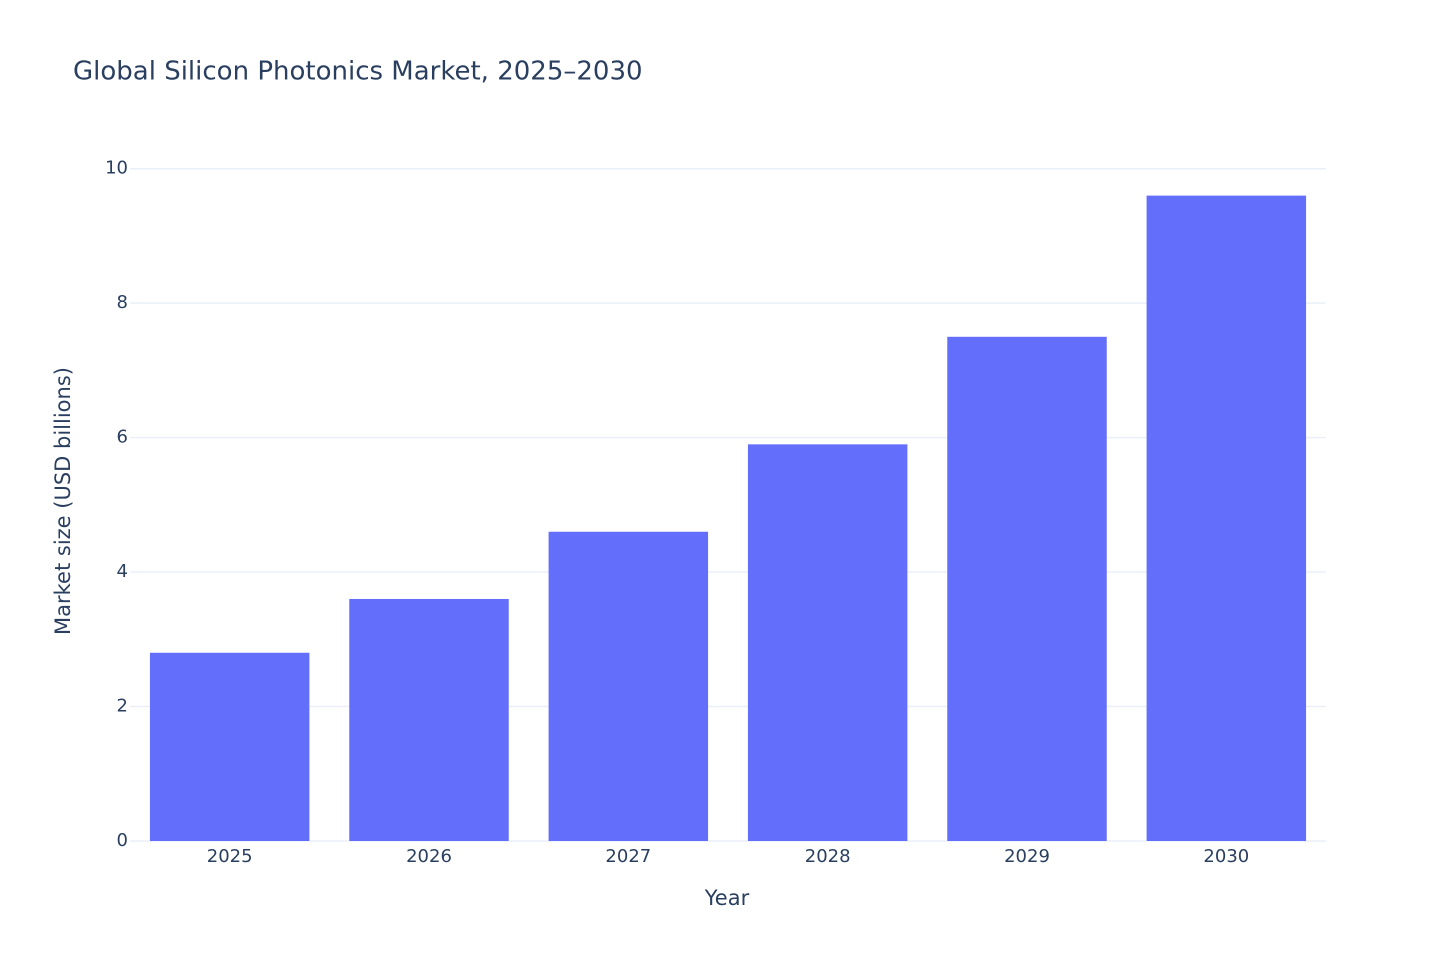 The width and height of the screenshot is (1456, 971). I want to click on x-axis-title: Year, so click(727, 898).